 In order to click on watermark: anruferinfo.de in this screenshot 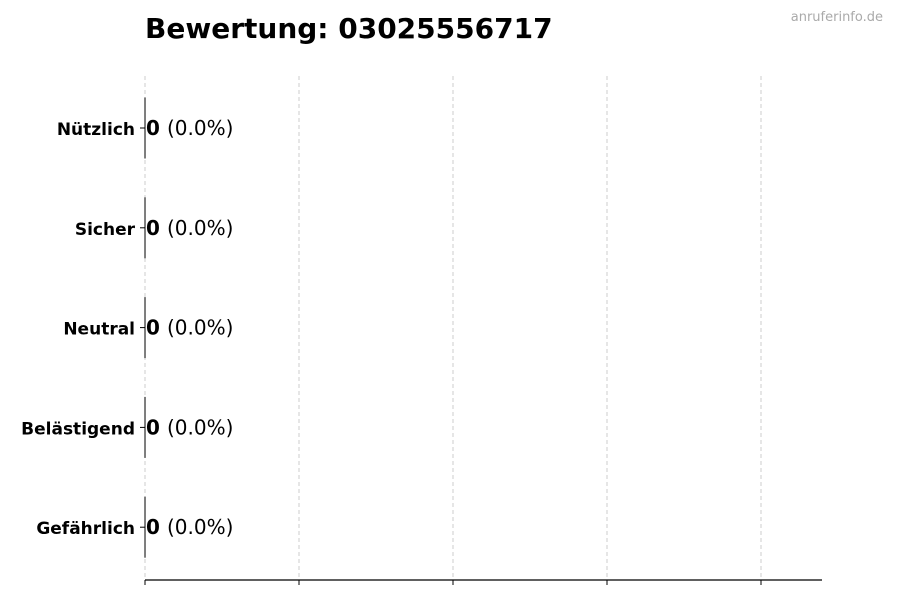, I will do `click(836, 17)`.